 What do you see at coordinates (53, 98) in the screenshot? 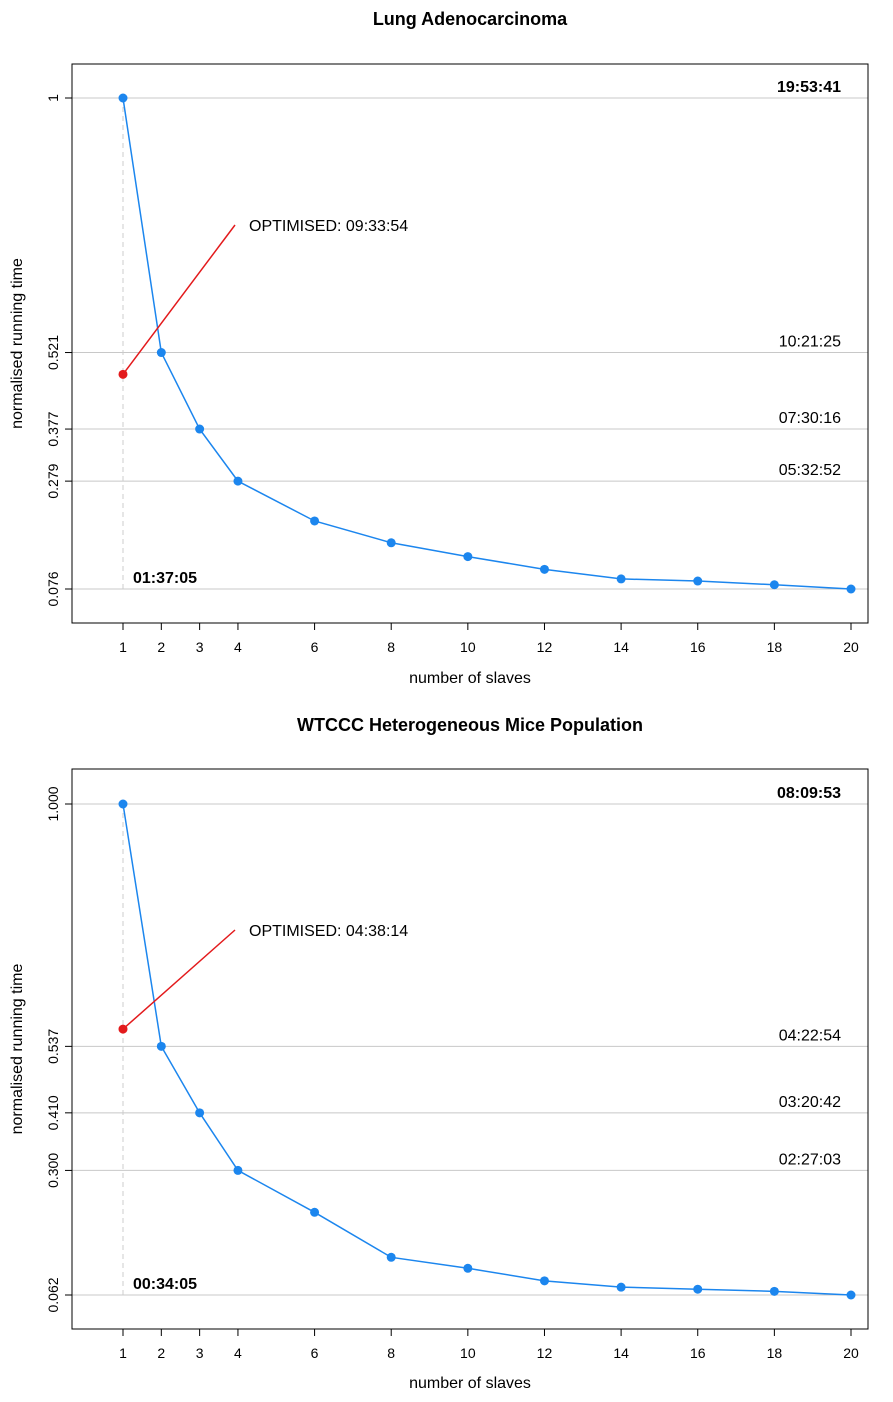
I see `y-tick-label: 1` at bounding box center [53, 98].